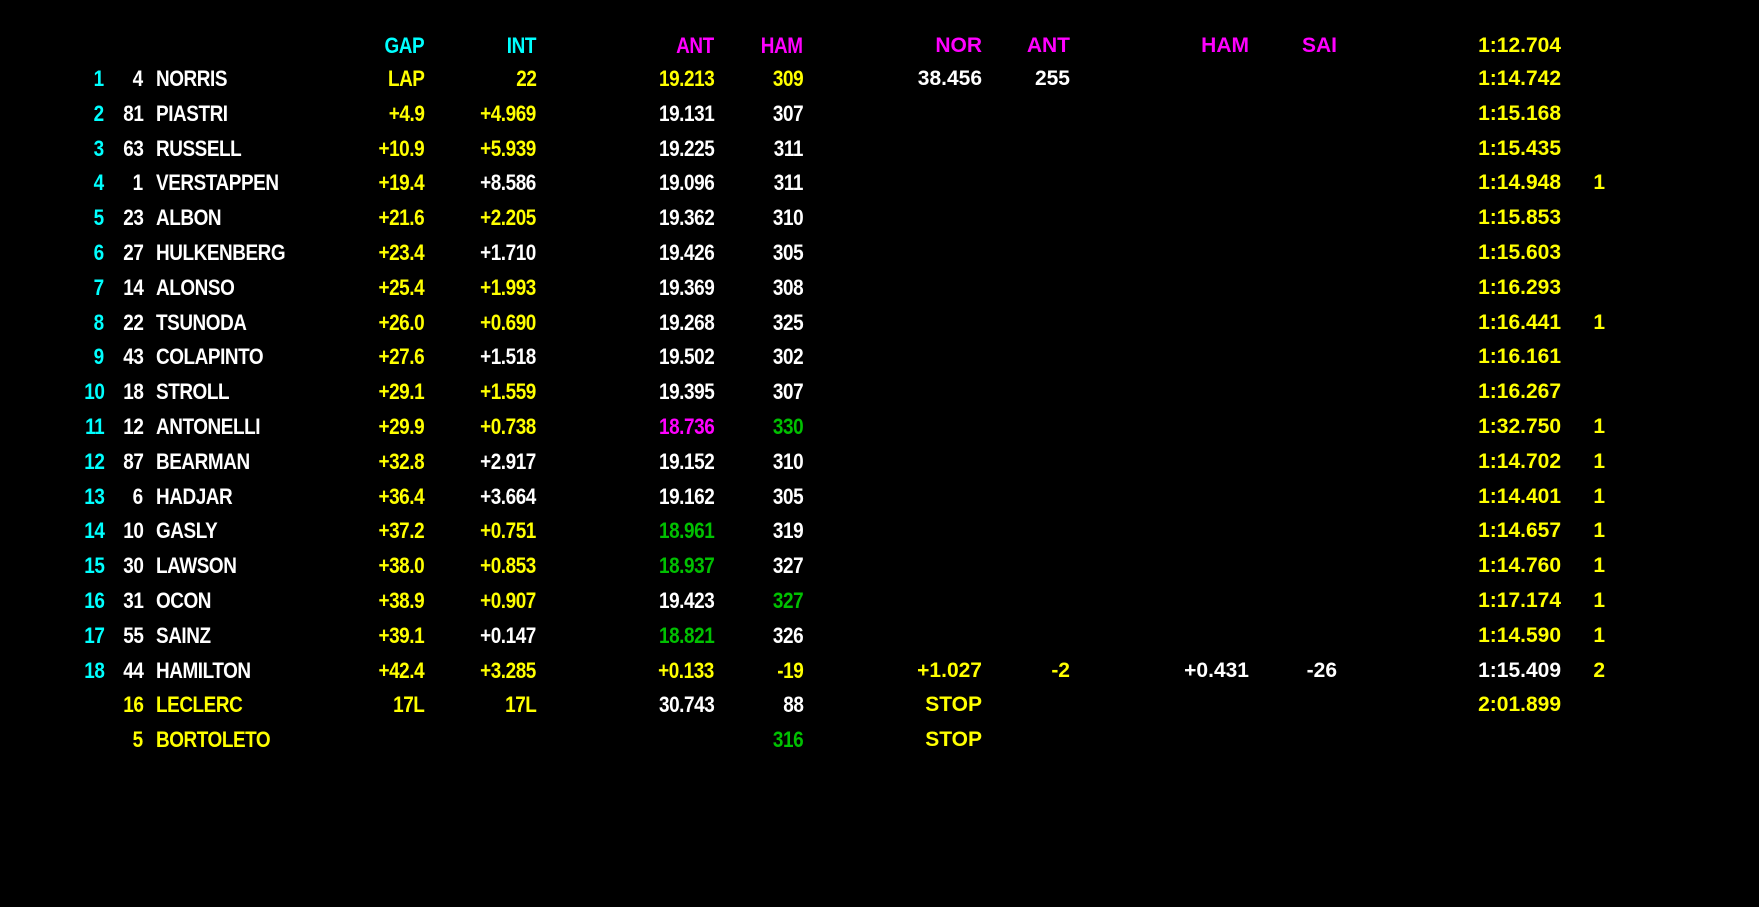 The height and width of the screenshot is (907, 1759). Describe the element at coordinates (508, 531) in the screenshot. I see `cell-int: +0.751` at that location.